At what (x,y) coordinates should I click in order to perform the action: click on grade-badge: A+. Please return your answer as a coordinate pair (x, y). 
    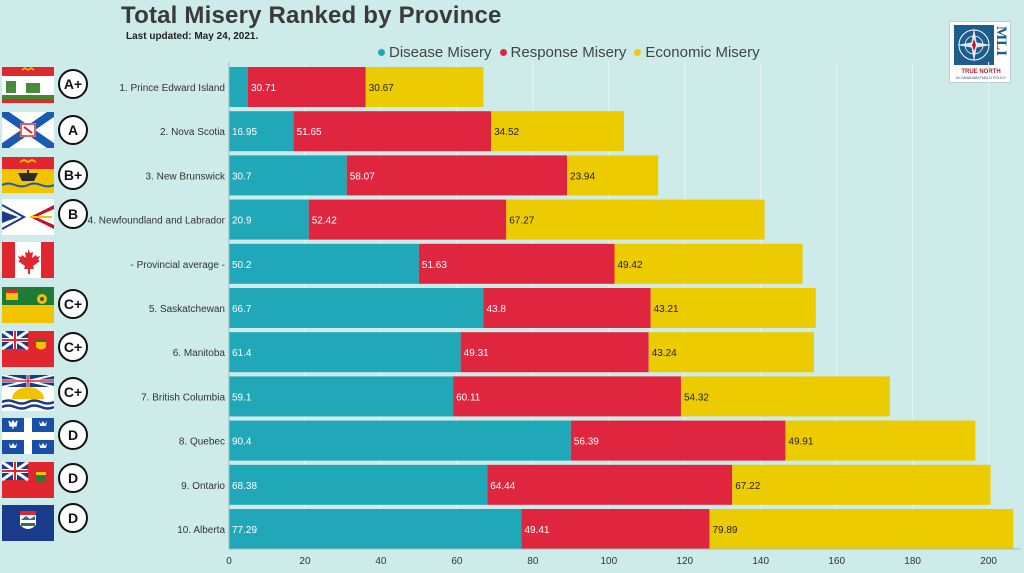
    Looking at the image, I should click on (73, 84).